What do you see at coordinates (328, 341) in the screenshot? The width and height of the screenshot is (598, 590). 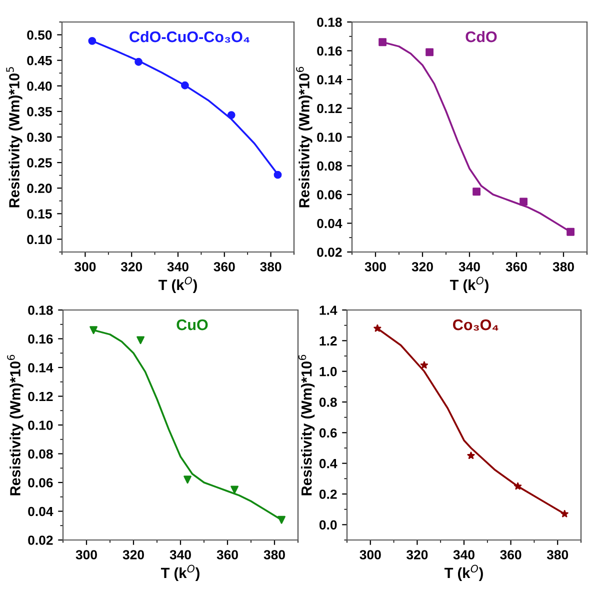 I see `y-tick-label: 1.2` at bounding box center [328, 341].